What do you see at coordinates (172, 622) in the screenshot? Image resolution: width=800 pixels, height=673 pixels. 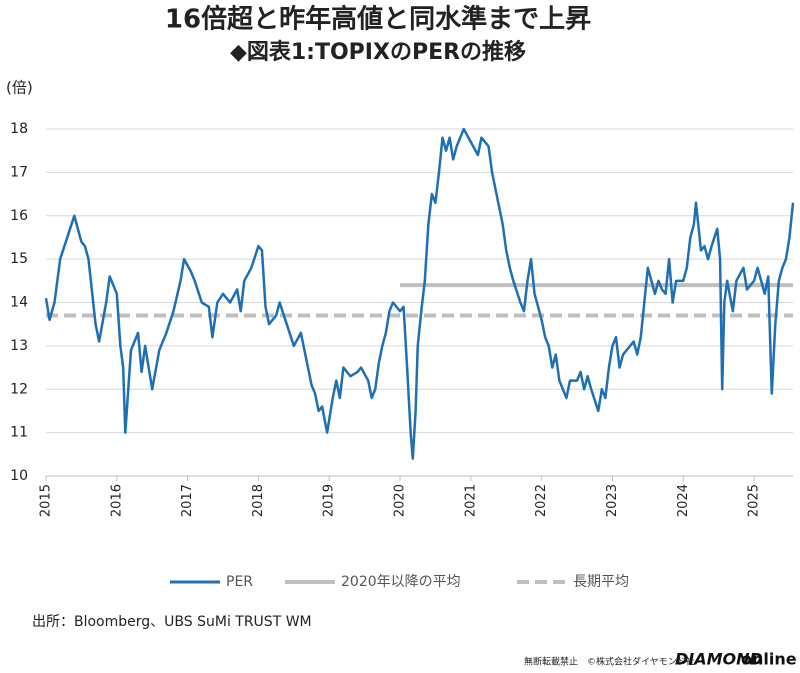 I see `source: 出所：Bloomberg、UBS SuMi TRUST WM` at bounding box center [172, 622].